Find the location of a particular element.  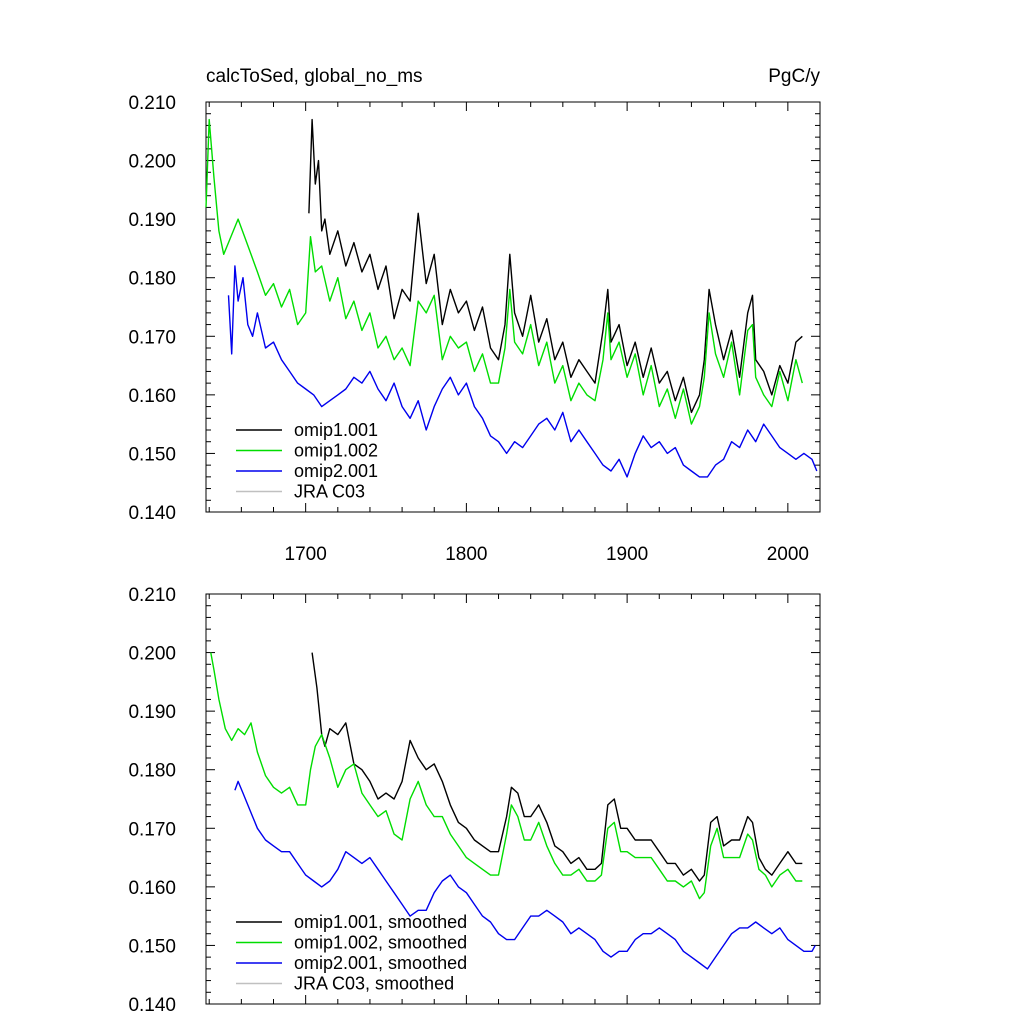

top-x-tick-label: 1800 is located at coordinates (466, 554).